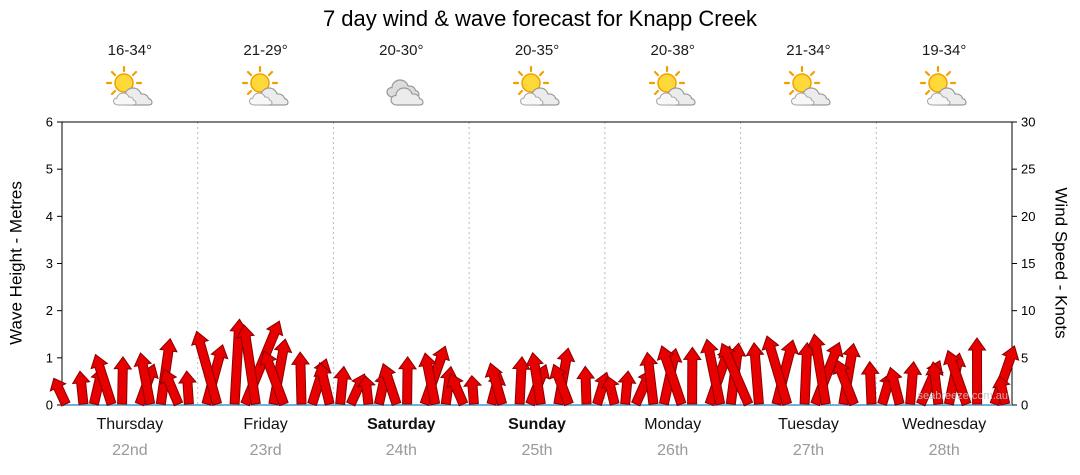  I want to click on day-temperature: 16-34°, so click(130, 50).